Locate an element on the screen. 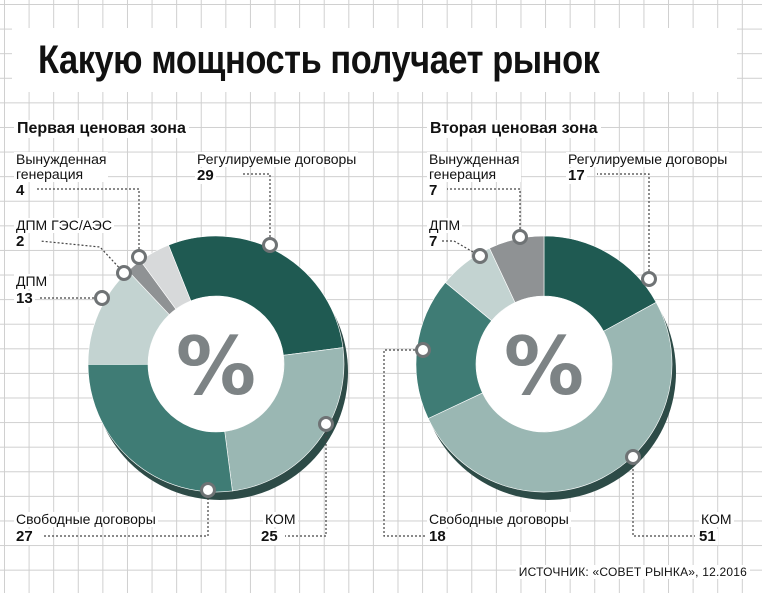 This screenshot has height=593, width=762. chart-1-value-dpm-ges-aes: 2 is located at coordinates (20, 241).